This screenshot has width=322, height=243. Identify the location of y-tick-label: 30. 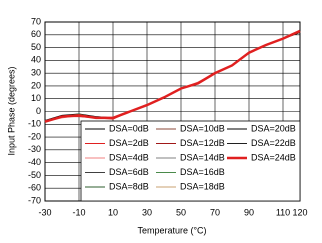
(36, 73).